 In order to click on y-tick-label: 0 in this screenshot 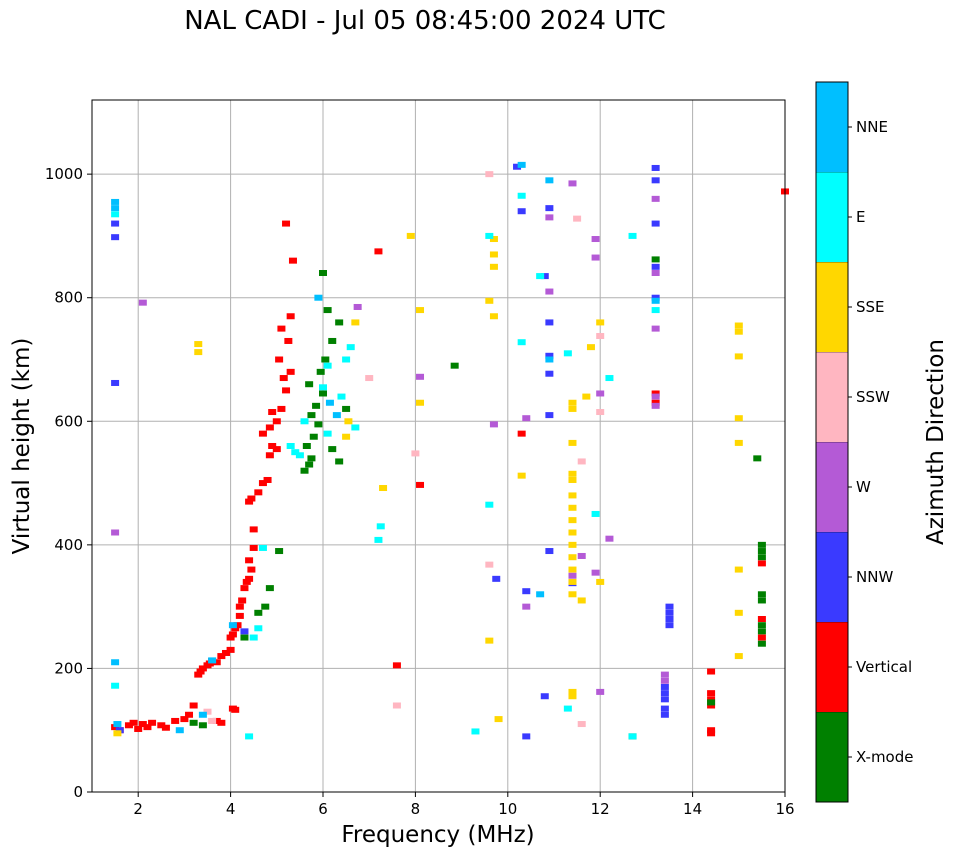, I will do `click(78, 792)`.